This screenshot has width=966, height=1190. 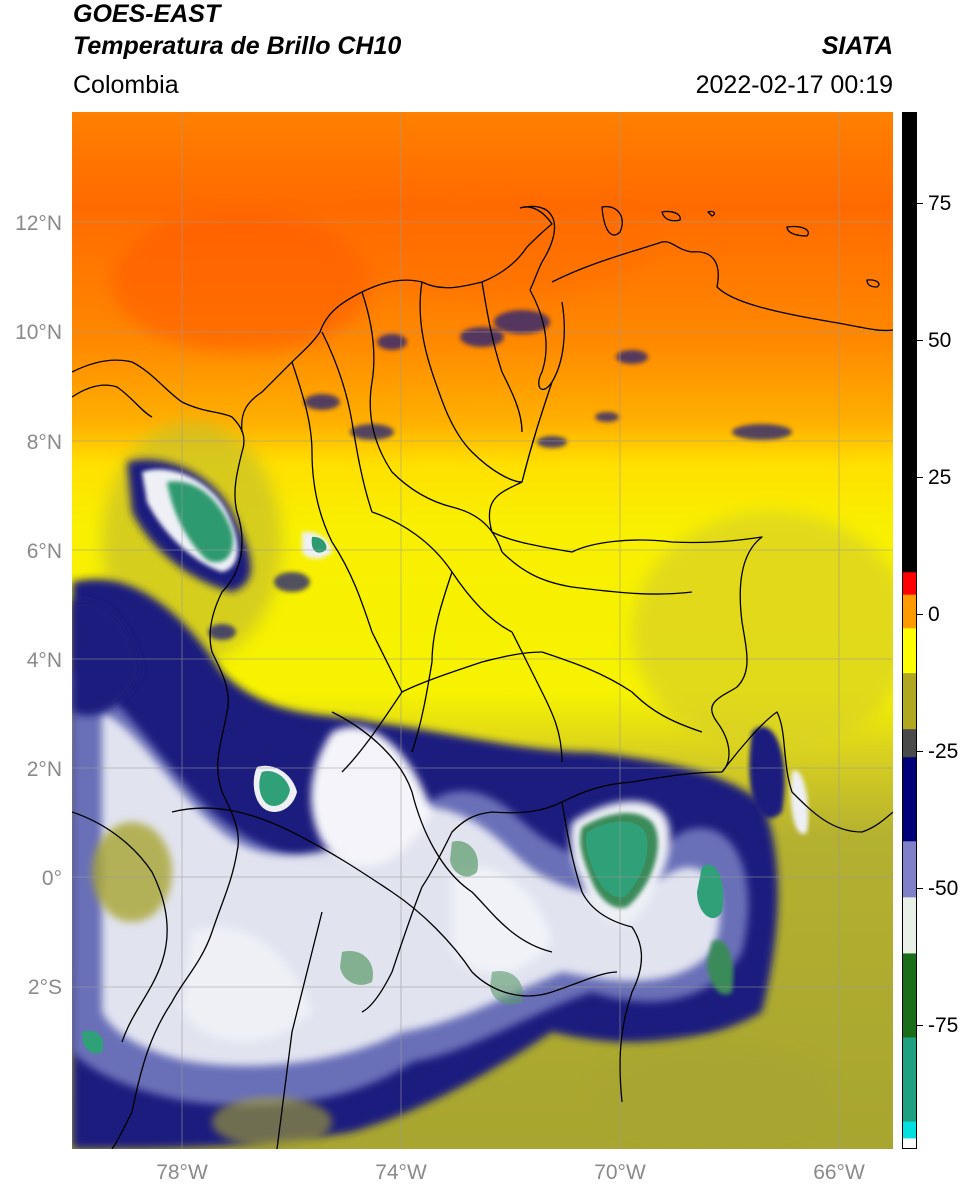 What do you see at coordinates (44, 660) in the screenshot?
I see `lat-label-4n: 4°N` at bounding box center [44, 660].